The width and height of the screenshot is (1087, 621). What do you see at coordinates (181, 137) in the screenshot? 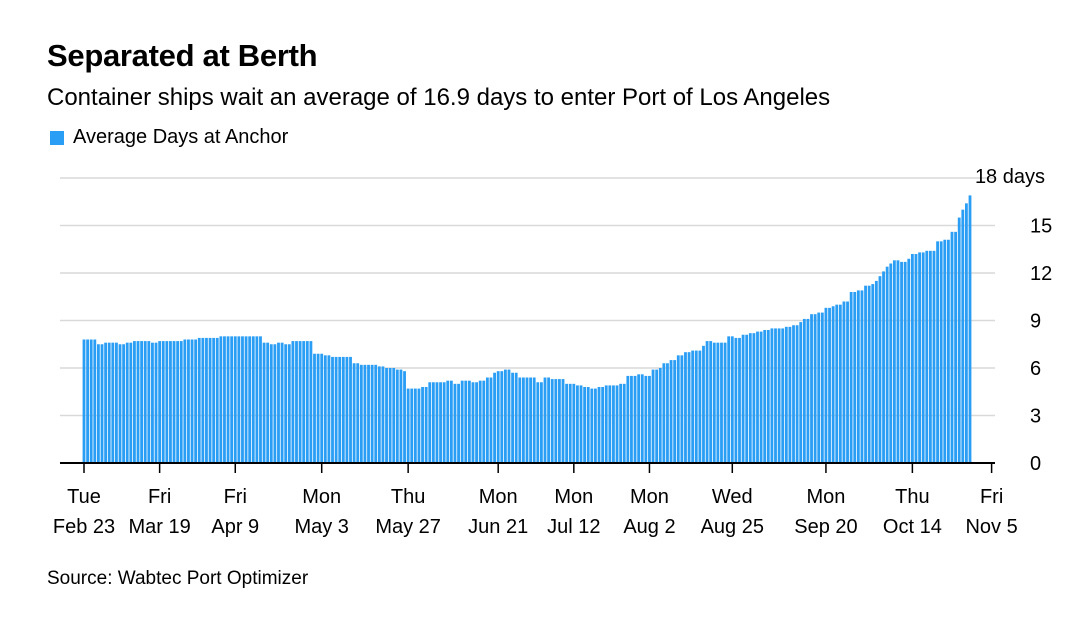
I see `legend-label: Average Days at Anchor` at bounding box center [181, 137].